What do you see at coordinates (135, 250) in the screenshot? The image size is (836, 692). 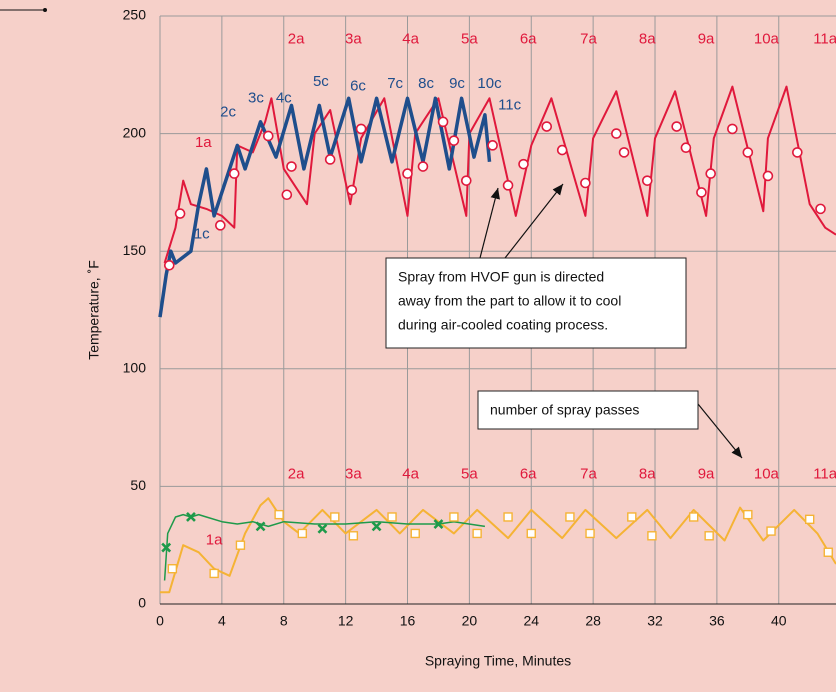 I see `y-tick-label: 150` at bounding box center [135, 250].